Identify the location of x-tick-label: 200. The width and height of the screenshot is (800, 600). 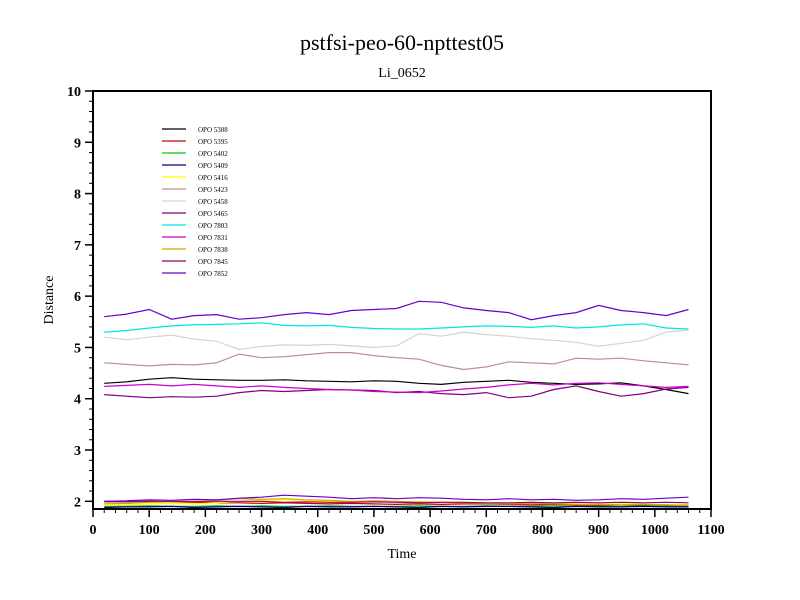
(205, 530).